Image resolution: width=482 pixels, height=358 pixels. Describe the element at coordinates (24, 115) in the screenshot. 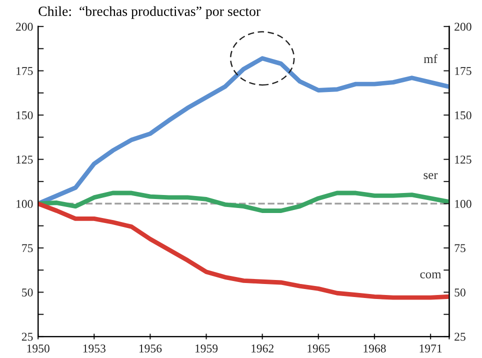

I see `y-tick-label: 150` at that location.